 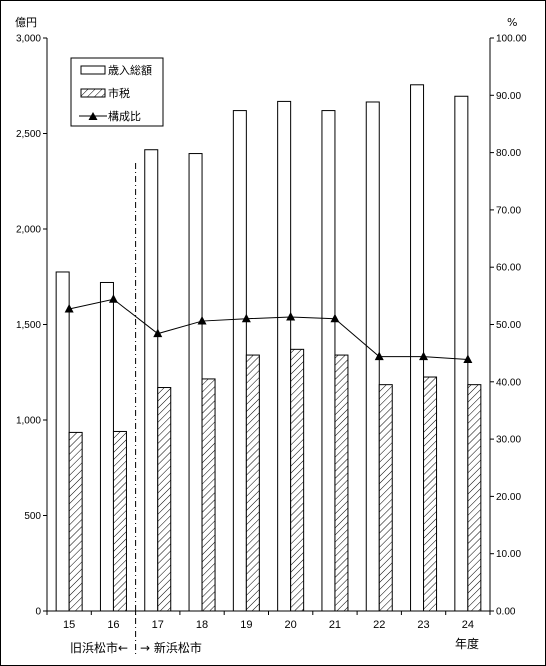 I want to click on right-axis-tick-label: 0.00, so click(x=506, y=612).